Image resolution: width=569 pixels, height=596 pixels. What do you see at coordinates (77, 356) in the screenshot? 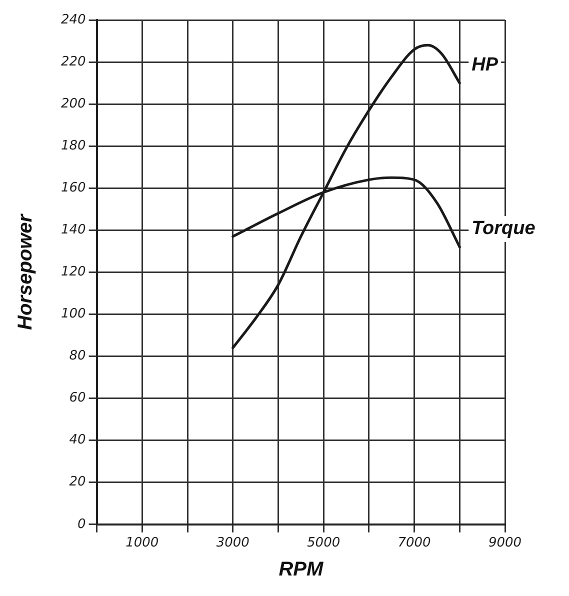
I see `y-tick-label: 80` at bounding box center [77, 356].